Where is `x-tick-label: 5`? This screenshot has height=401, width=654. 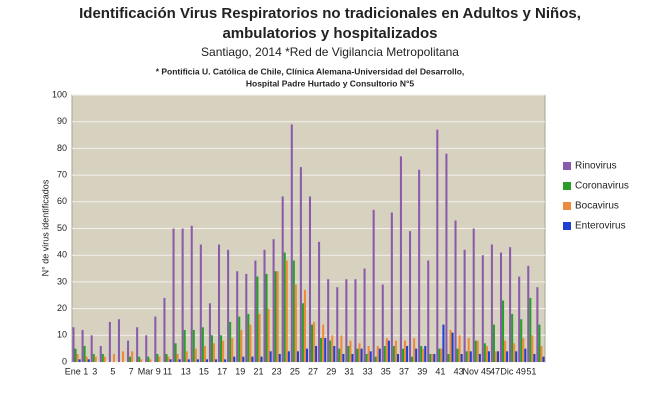 x-tick-label: 5 is located at coordinates (112, 371).